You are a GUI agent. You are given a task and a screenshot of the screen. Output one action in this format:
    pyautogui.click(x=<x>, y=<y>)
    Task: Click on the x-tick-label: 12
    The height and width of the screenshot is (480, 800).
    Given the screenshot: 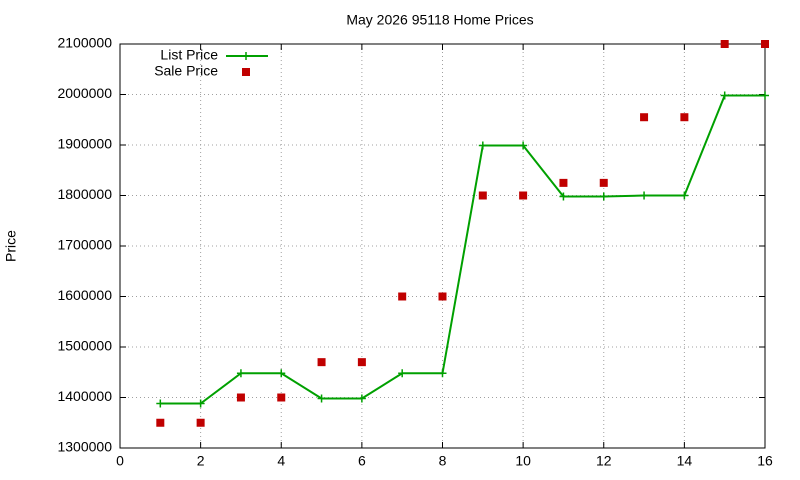 What is the action you would take?
    pyautogui.click(x=604, y=461)
    